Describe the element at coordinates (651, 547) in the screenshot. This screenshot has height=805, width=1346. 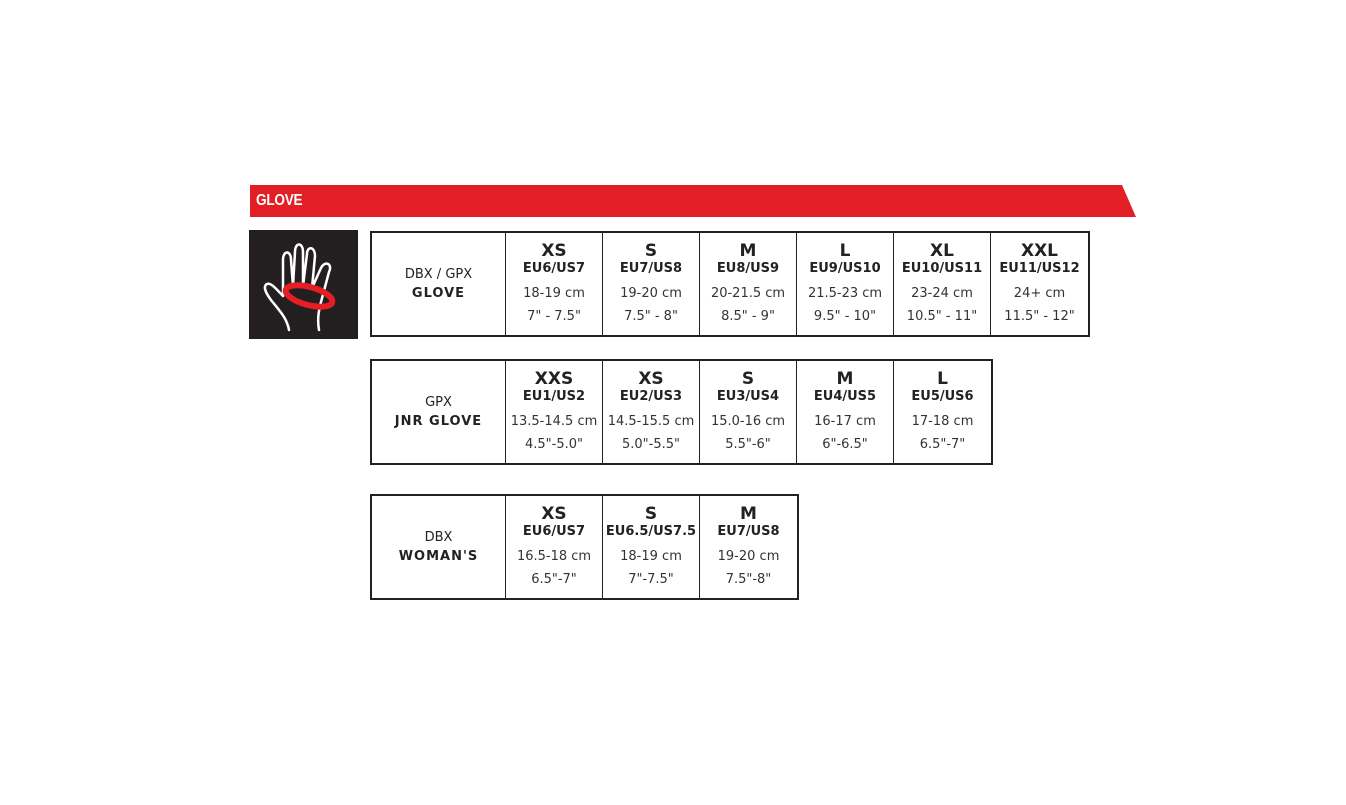
I see `size-column: S EU6.5/US7.5 18-19 cm 7"-7.5"` at that location.